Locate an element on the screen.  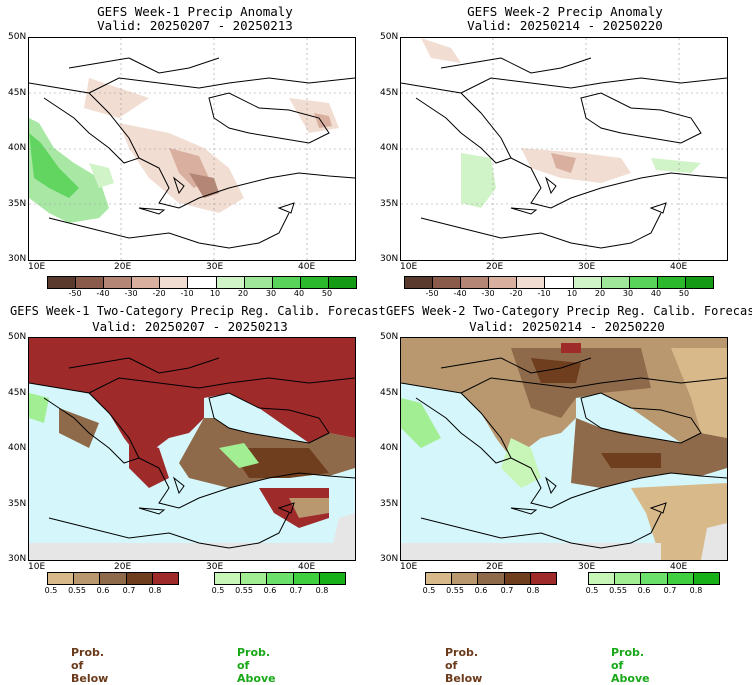
anomaly-map-week1 is located at coordinates (192, 149).